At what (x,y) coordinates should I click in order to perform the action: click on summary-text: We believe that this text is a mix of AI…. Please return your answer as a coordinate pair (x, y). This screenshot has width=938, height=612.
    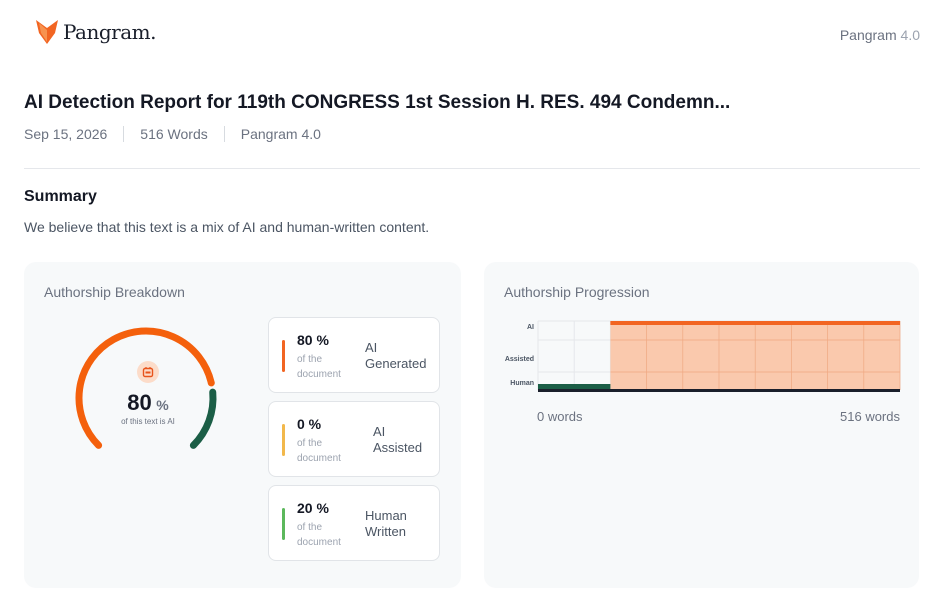
    Looking at the image, I should click on (227, 227).